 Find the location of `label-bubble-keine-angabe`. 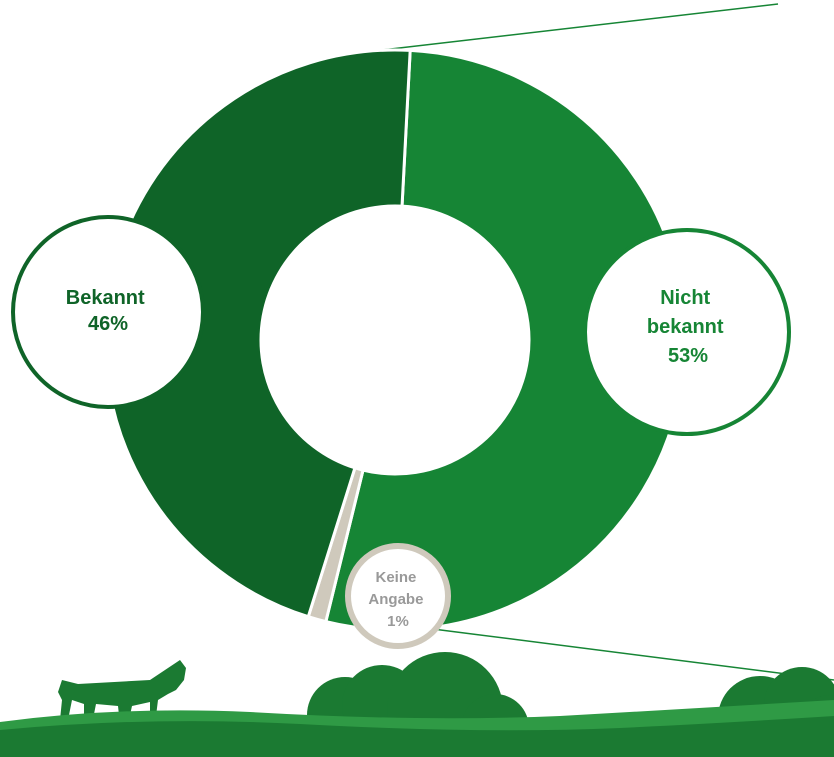

label-bubble-keine-angabe is located at coordinates (398, 596).